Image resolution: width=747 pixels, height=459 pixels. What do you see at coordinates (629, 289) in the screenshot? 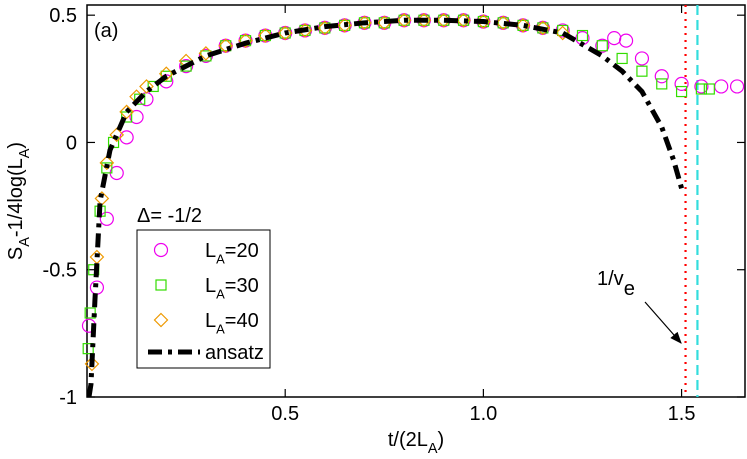
I see `subscript: e` at bounding box center [629, 289].